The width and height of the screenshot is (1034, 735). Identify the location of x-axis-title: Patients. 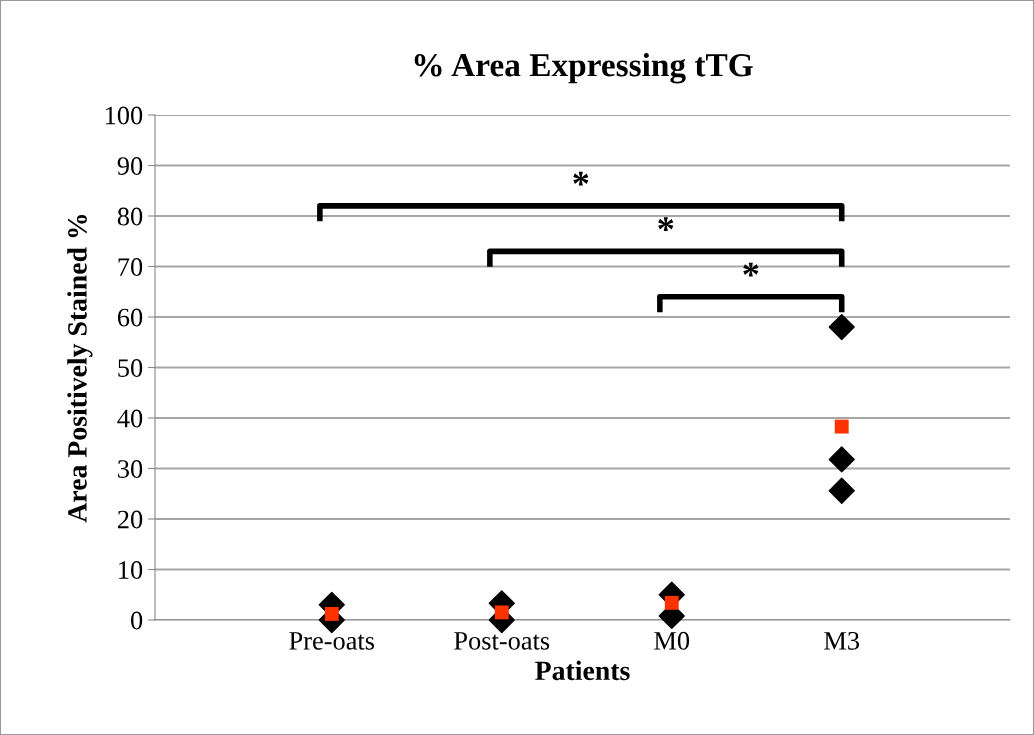
(582, 670).